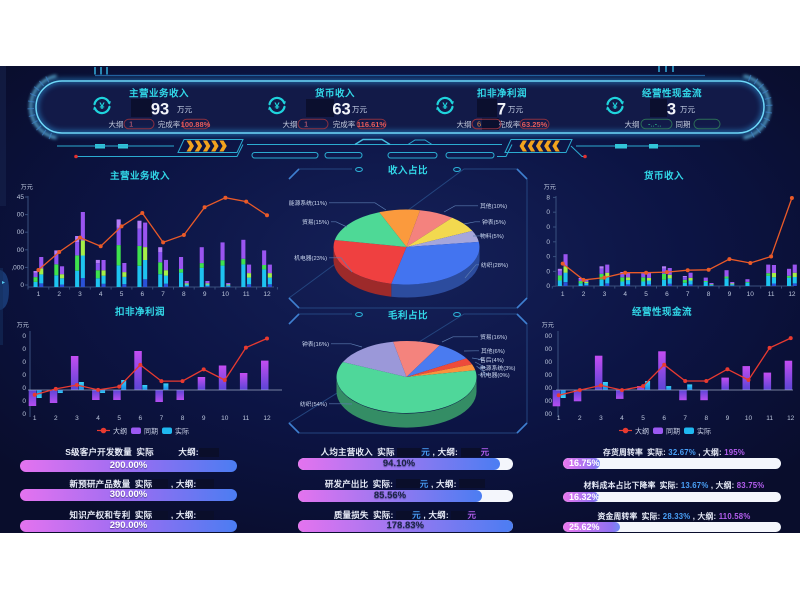  I want to click on svg-text: 钟表(5%), so click(494, 222).